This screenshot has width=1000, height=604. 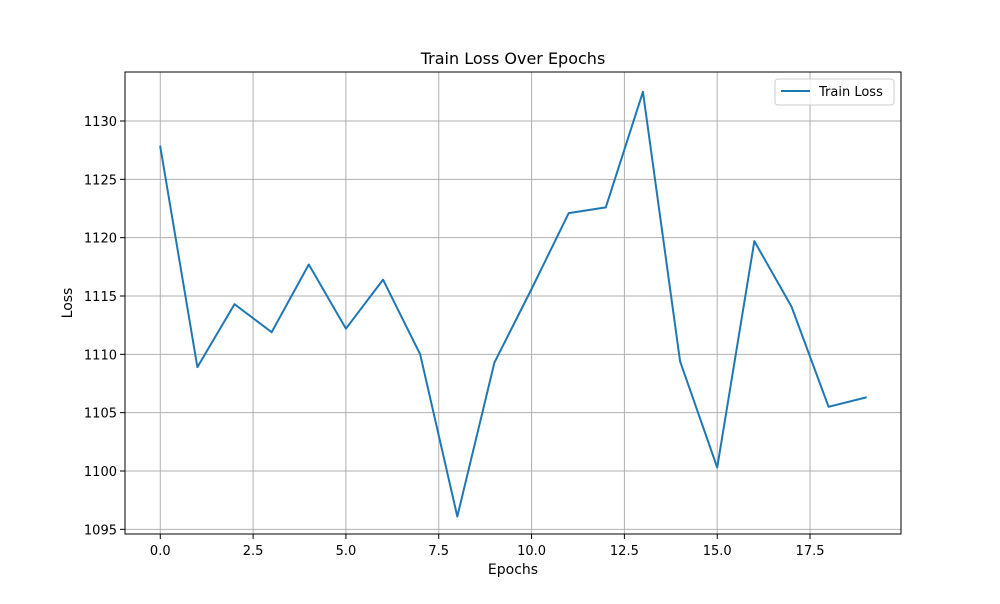 I want to click on chart-title: Train Loss Over Epochs, so click(x=513, y=58).